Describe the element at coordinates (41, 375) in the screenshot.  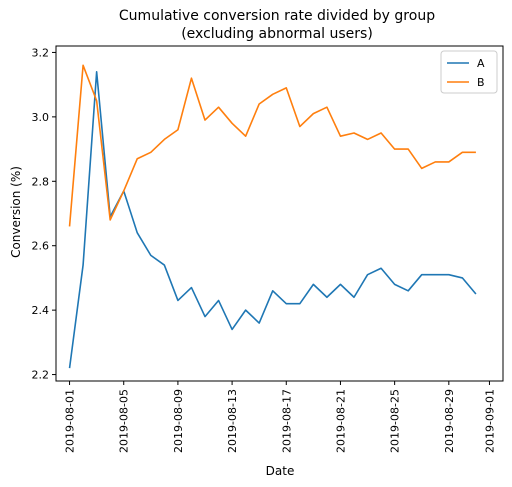
I see `y-tick-label: 2.2` at that location.